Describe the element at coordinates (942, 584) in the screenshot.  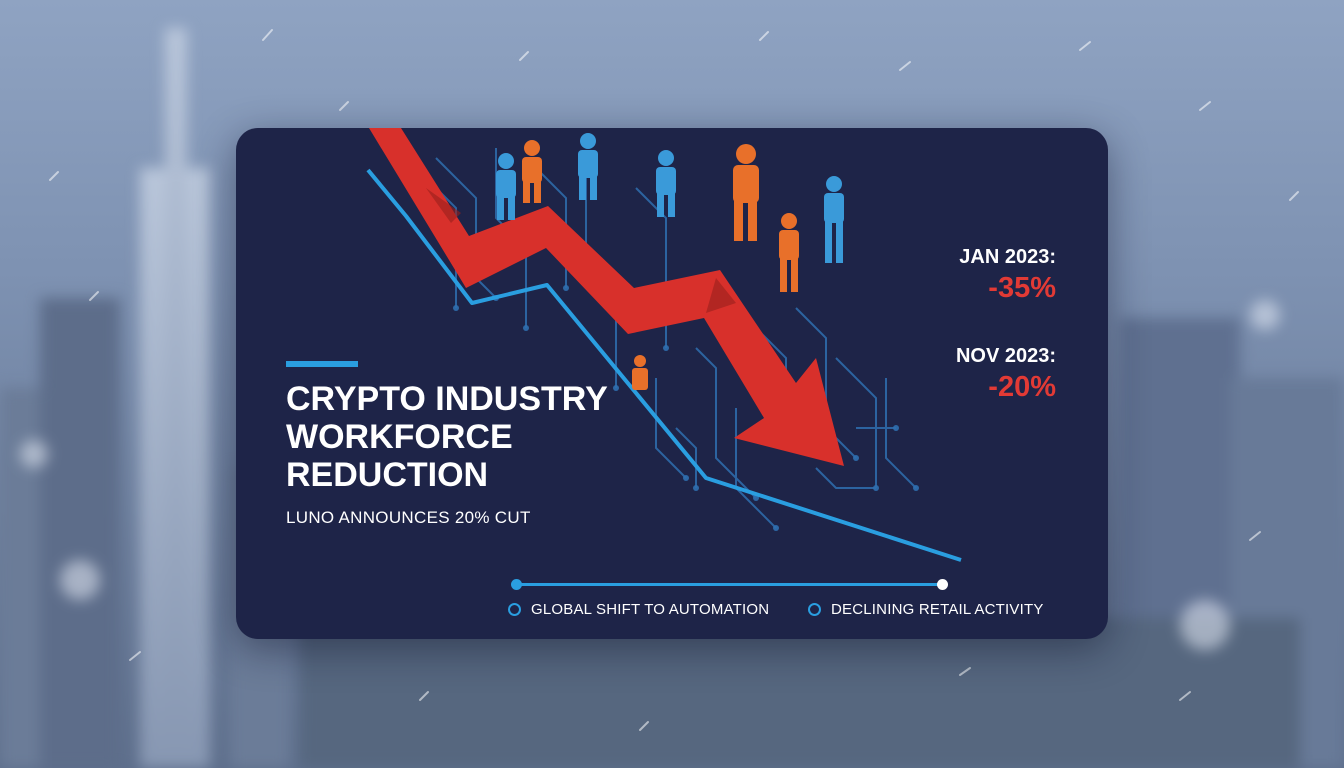
I see `timeline-end-dot-icon` at that location.